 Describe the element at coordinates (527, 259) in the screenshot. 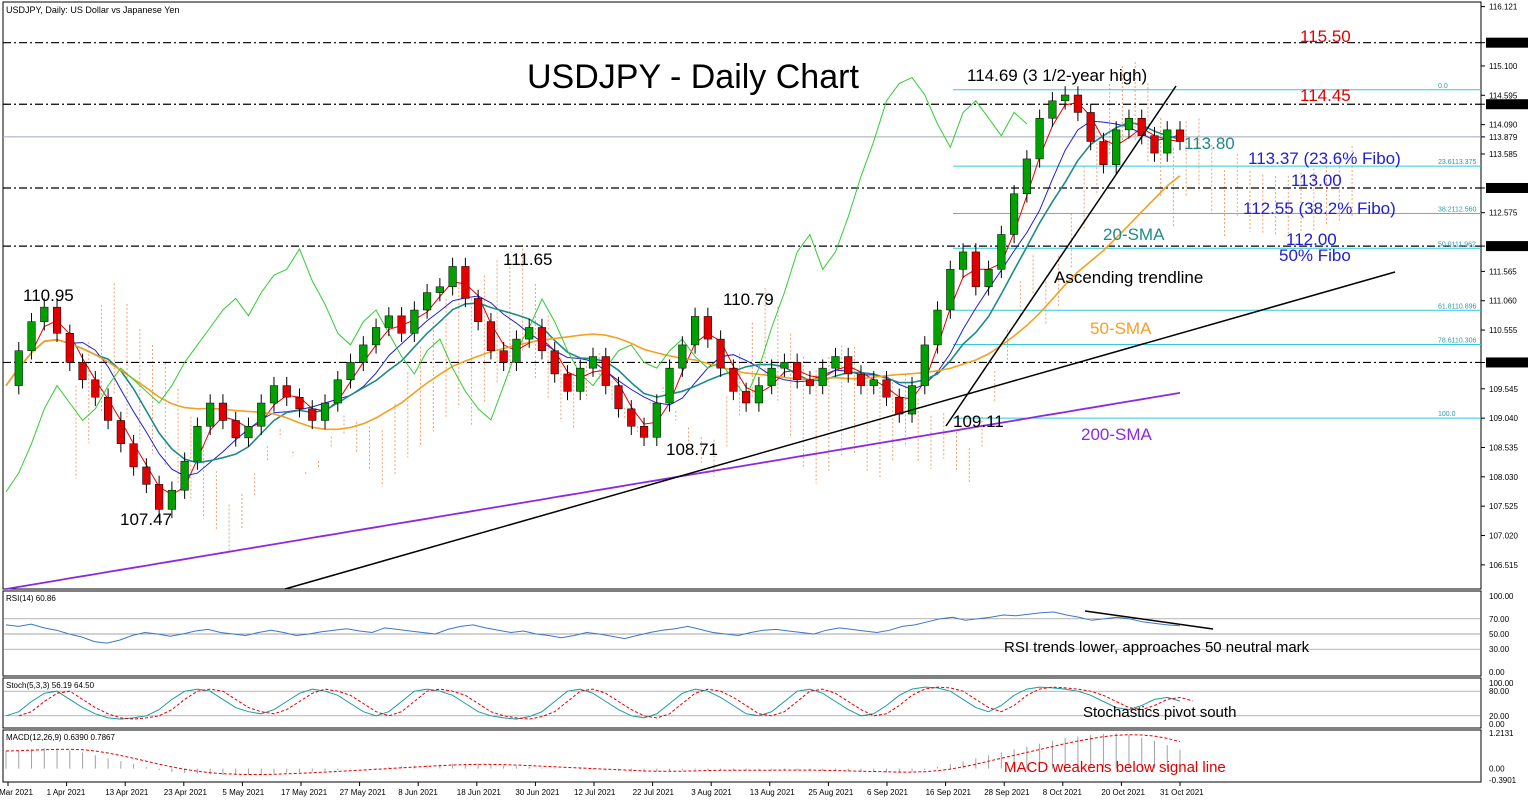

I see `annotation-111-65: 111.65` at that location.